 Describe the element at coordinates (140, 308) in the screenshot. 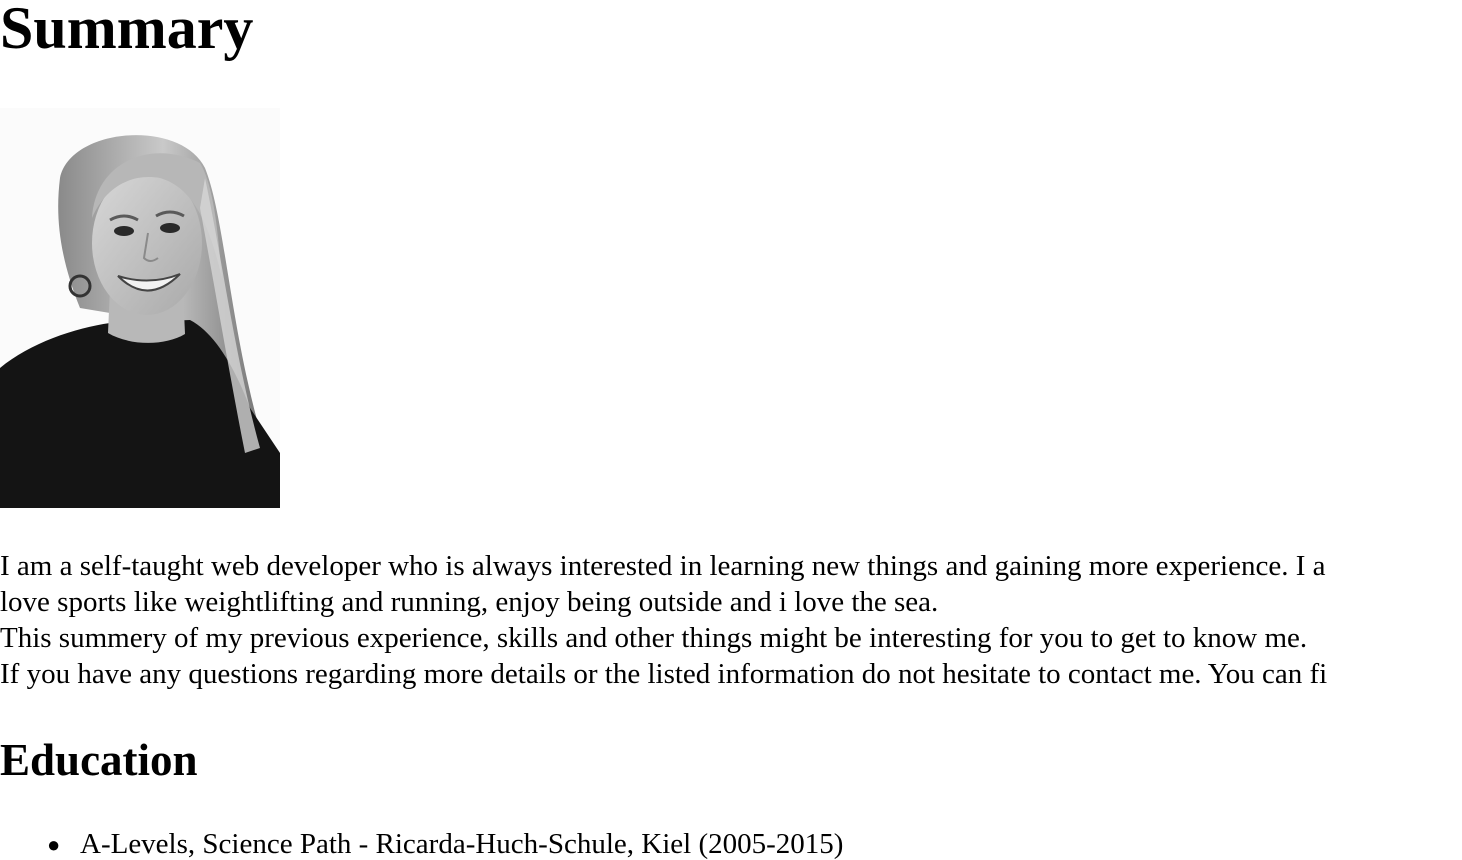

I see `profile-photo` at that location.